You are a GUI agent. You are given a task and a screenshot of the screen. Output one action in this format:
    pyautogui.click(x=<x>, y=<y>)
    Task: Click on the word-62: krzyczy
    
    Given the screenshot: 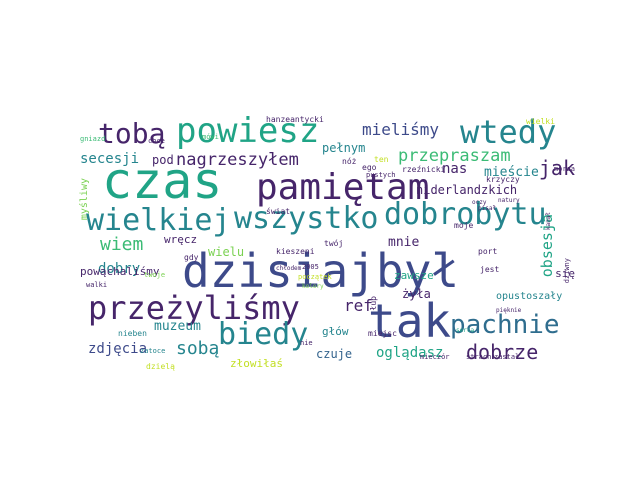 What is the action you would take?
    pyautogui.click(x=503, y=179)
    